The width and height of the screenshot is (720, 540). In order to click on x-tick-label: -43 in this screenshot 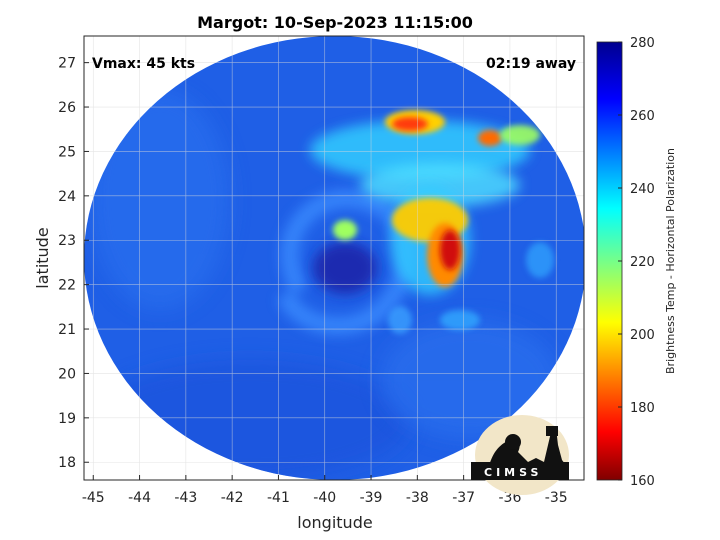, I will do `click(185, 498)`.